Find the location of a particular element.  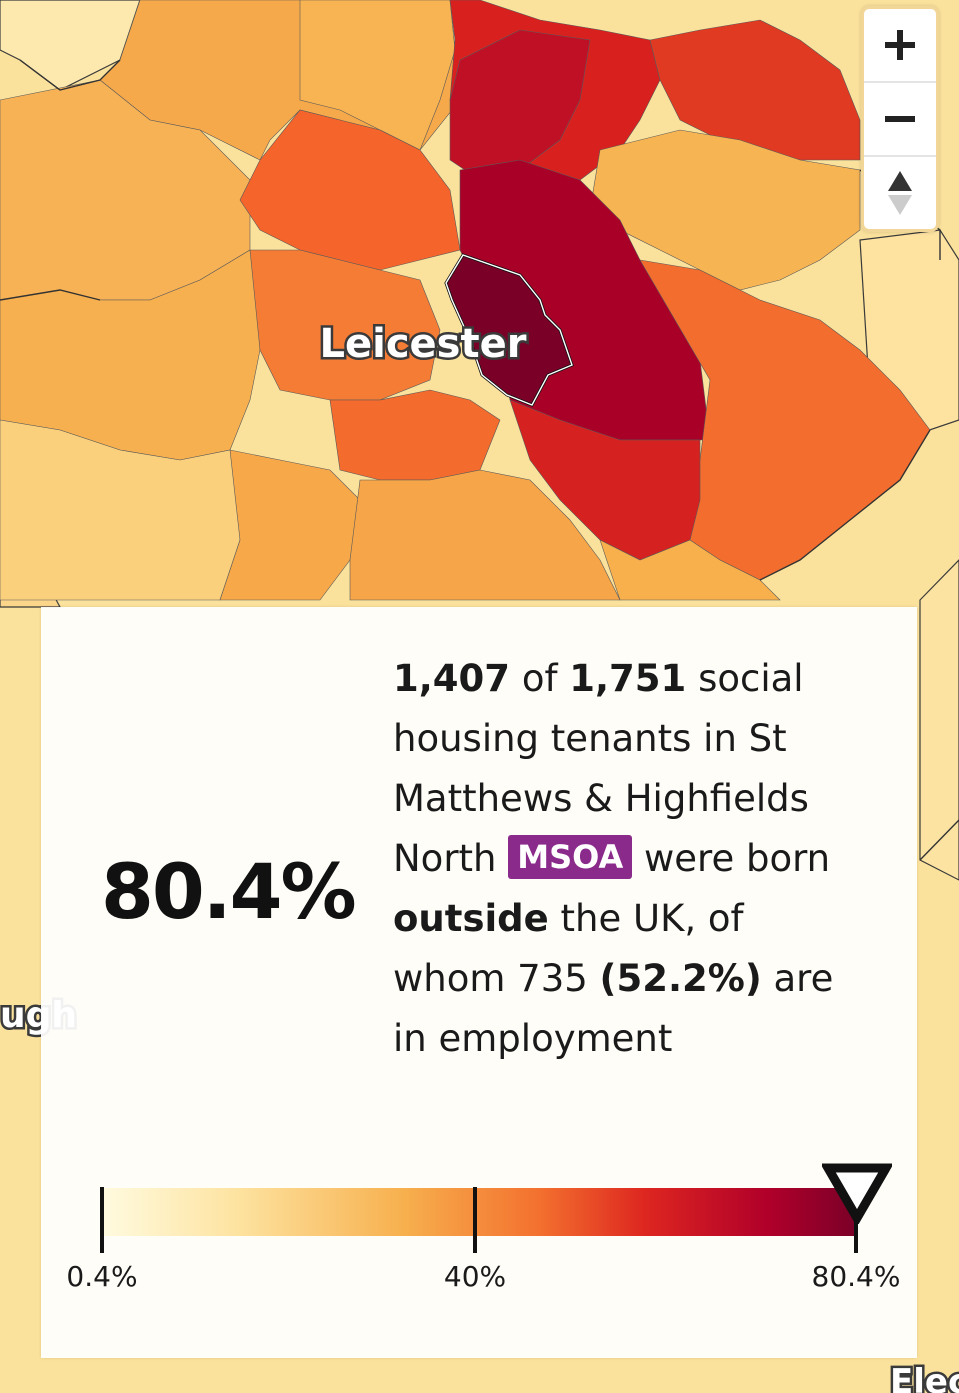

place-label-leicester: Leicester is located at coordinates (423, 344).